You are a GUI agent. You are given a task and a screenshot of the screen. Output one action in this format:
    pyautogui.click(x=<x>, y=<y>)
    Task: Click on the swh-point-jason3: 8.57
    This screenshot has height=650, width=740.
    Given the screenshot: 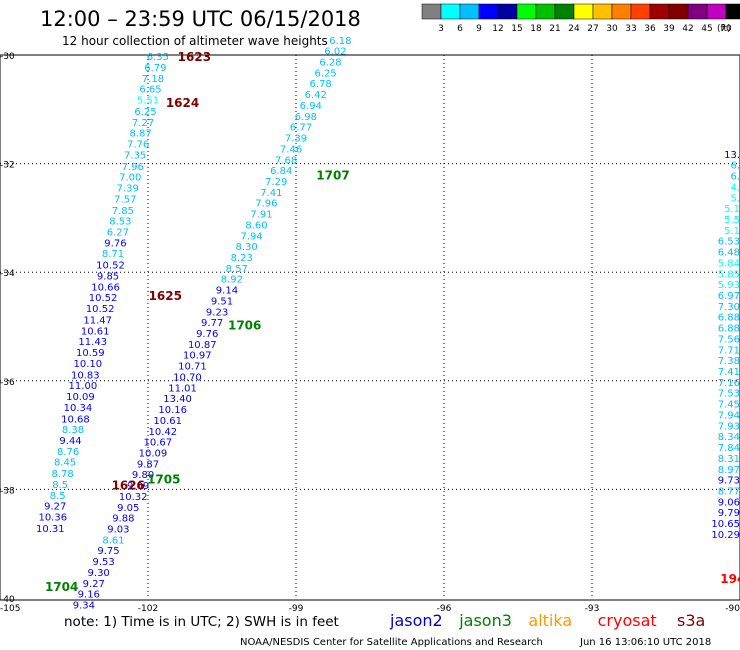 What is the action you would take?
    pyautogui.click(x=237, y=269)
    